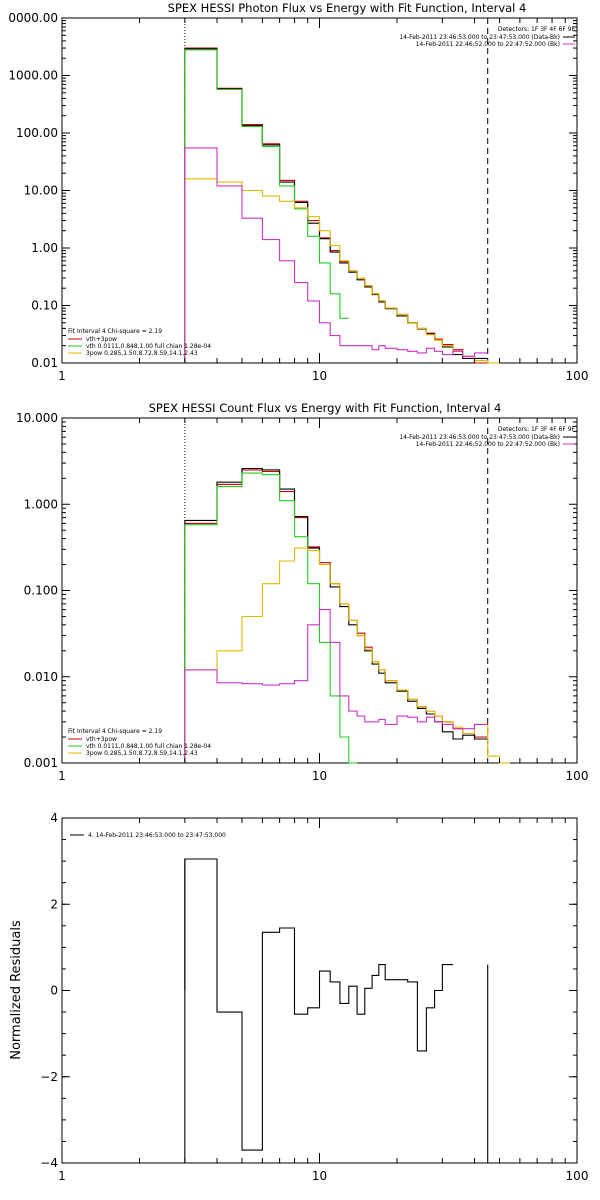 Image resolution: width=600 pixels, height=1200 pixels. What do you see at coordinates (44, 248) in the screenshot?
I see `y-tick-label: 1.00` at bounding box center [44, 248].